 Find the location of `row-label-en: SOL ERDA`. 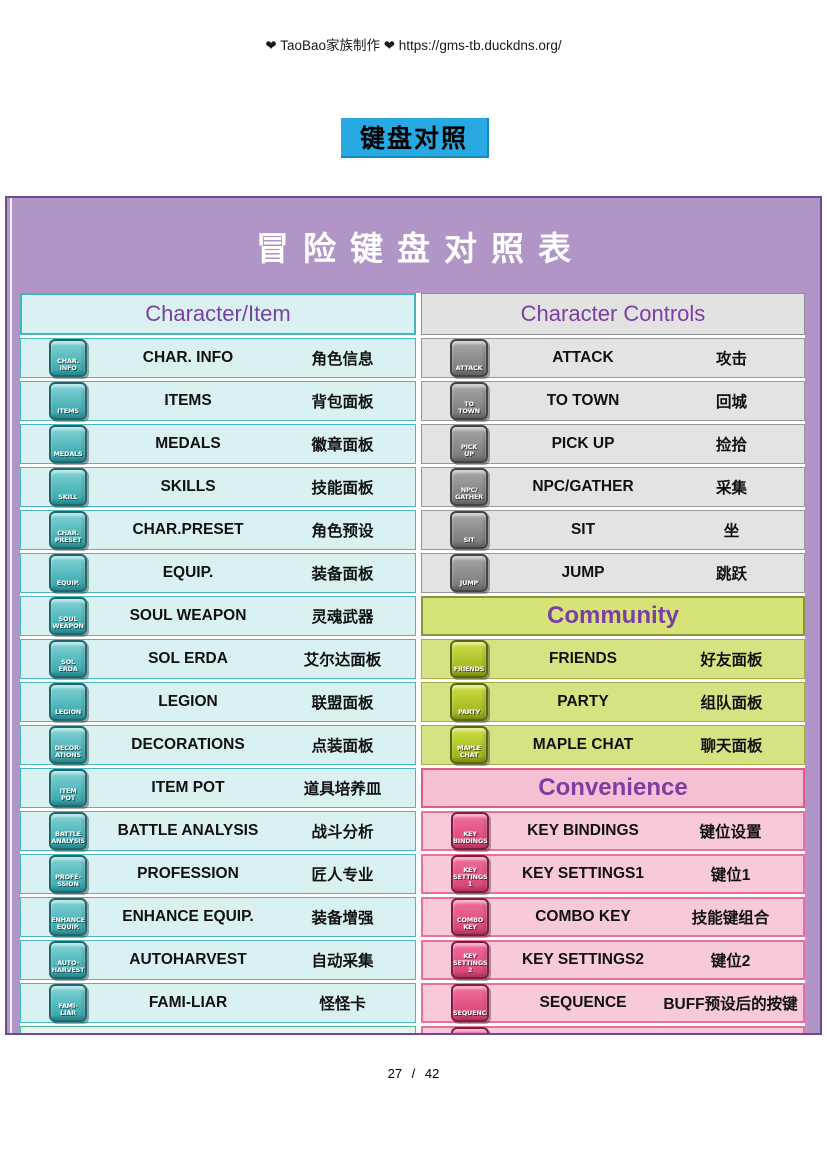

row-label-en: SOL ERDA is located at coordinates (188, 658).